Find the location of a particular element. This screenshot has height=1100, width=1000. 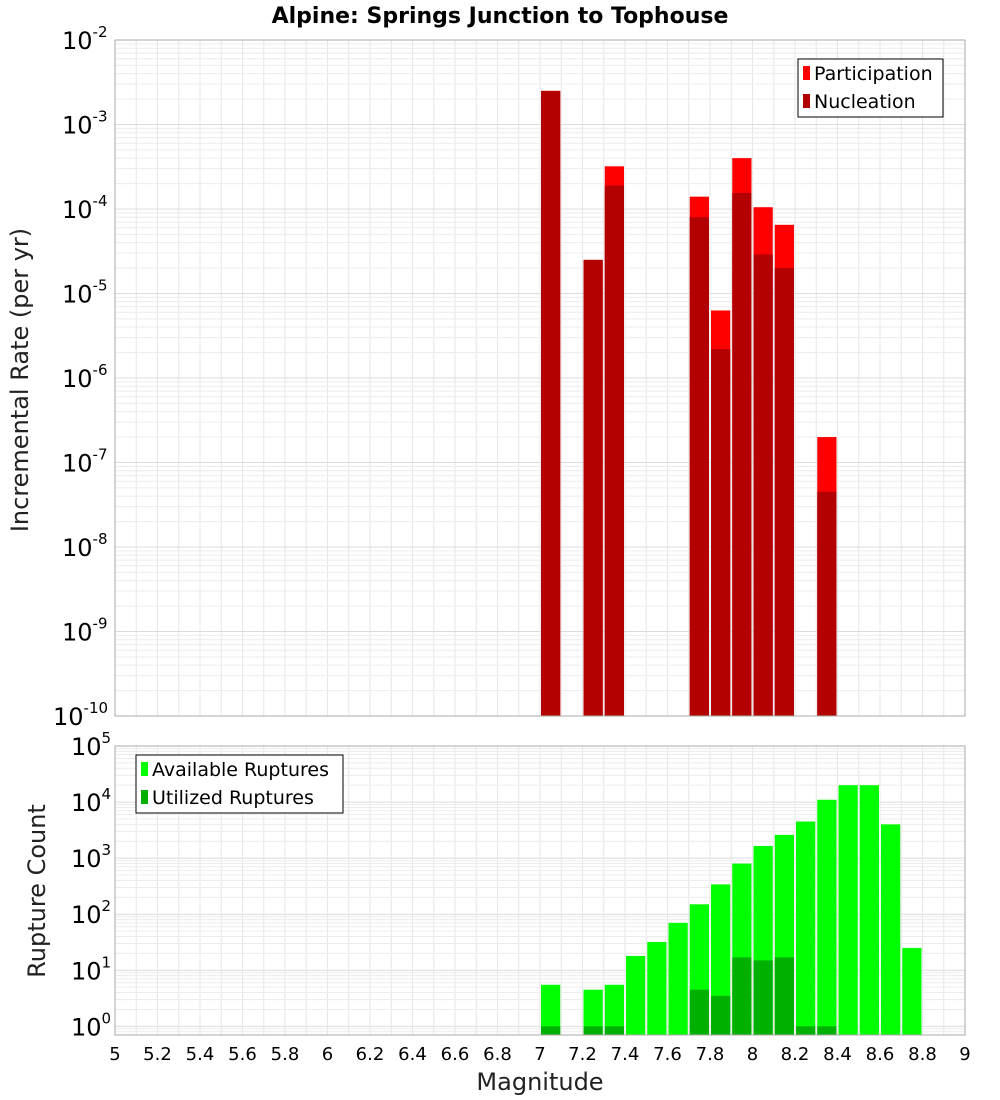

bottom-y-tick-label: 10⁴ is located at coordinates (91, 801).